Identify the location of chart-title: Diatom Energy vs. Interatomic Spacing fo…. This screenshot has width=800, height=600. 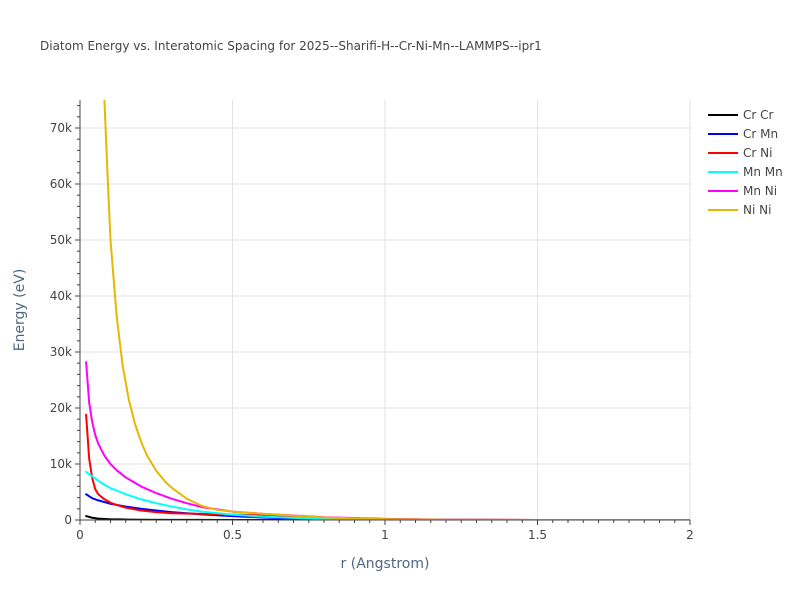
(291, 46).